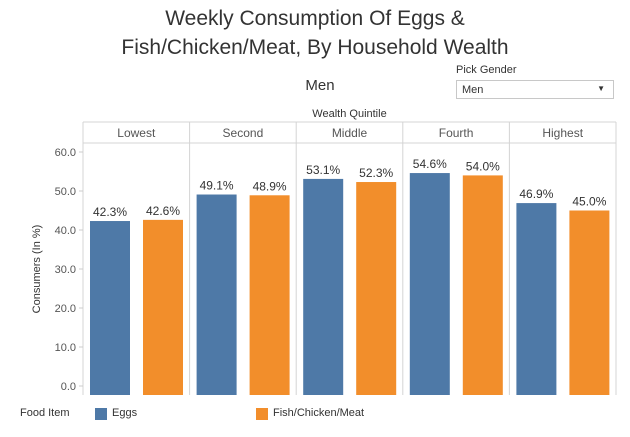 The height and width of the screenshot is (437, 630). I want to click on y-tick-label: 10.0, so click(65, 348).